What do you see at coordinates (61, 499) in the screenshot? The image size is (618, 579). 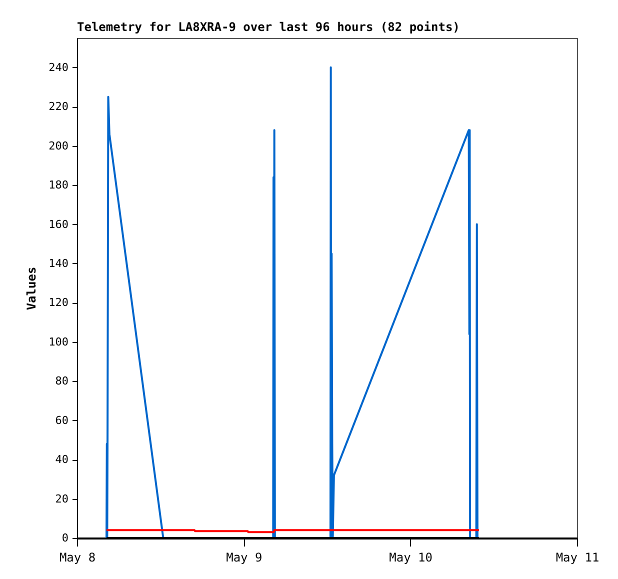 I see `y-tick-label: 20` at bounding box center [61, 499].